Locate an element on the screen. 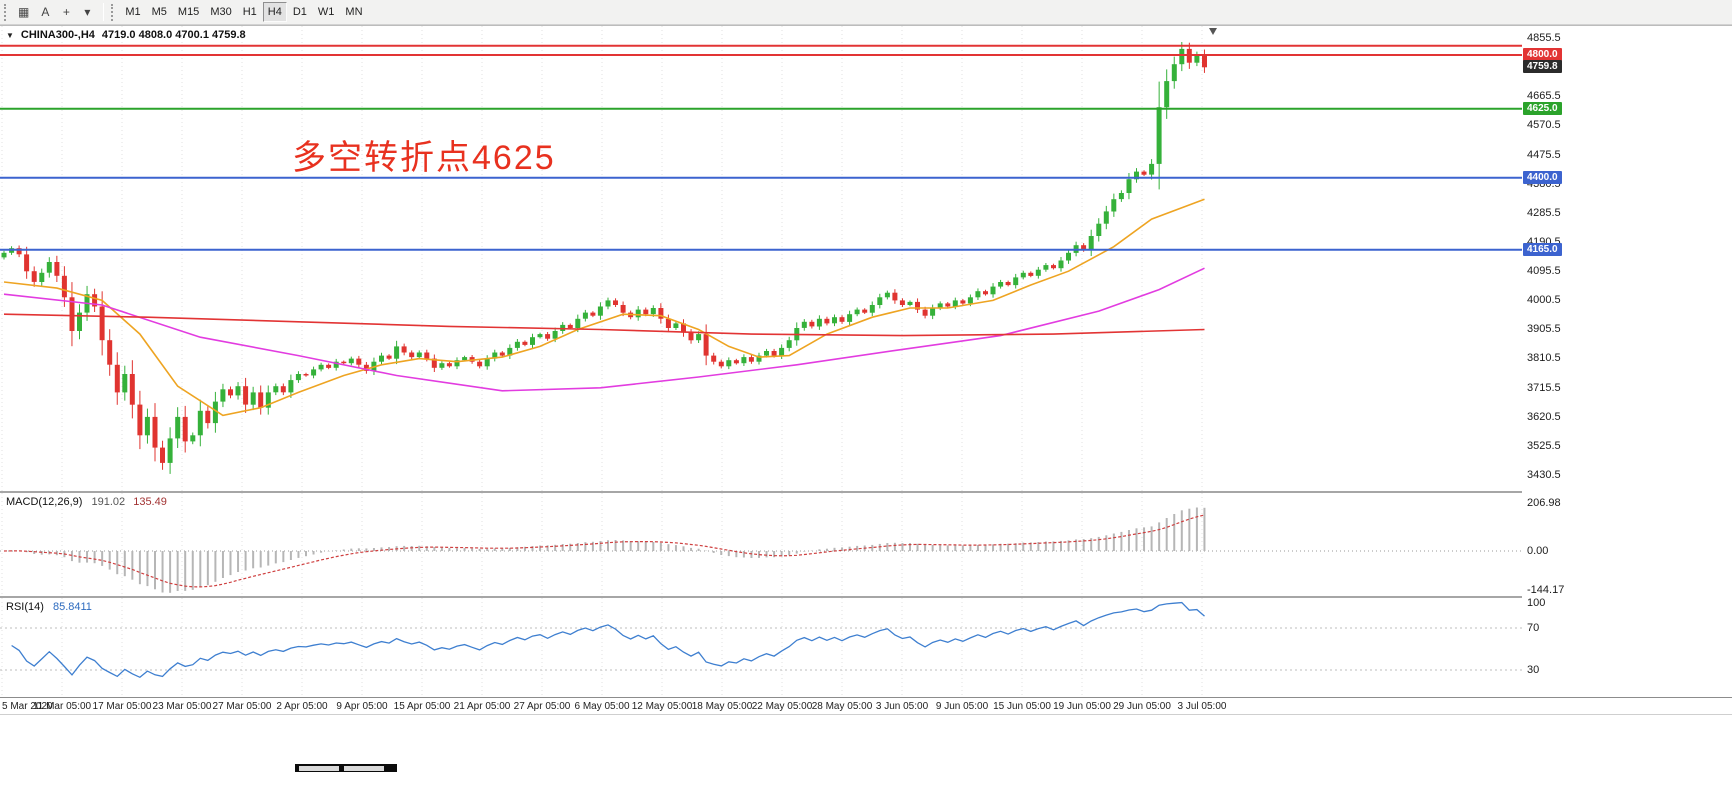  price-level-badge: 4800.0 is located at coordinates (1542, 54).